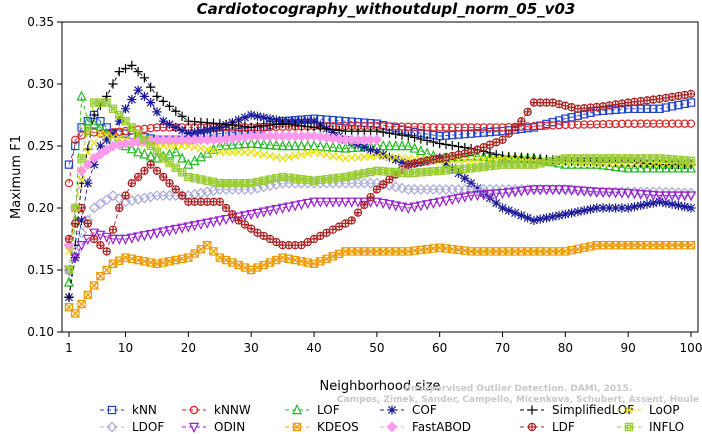 This screenshot has height=434, width=702. What do you see at coordinates (691, 348) in the screenshot?
I see `x-tick-label: 100` at bounding box center [691, 348].